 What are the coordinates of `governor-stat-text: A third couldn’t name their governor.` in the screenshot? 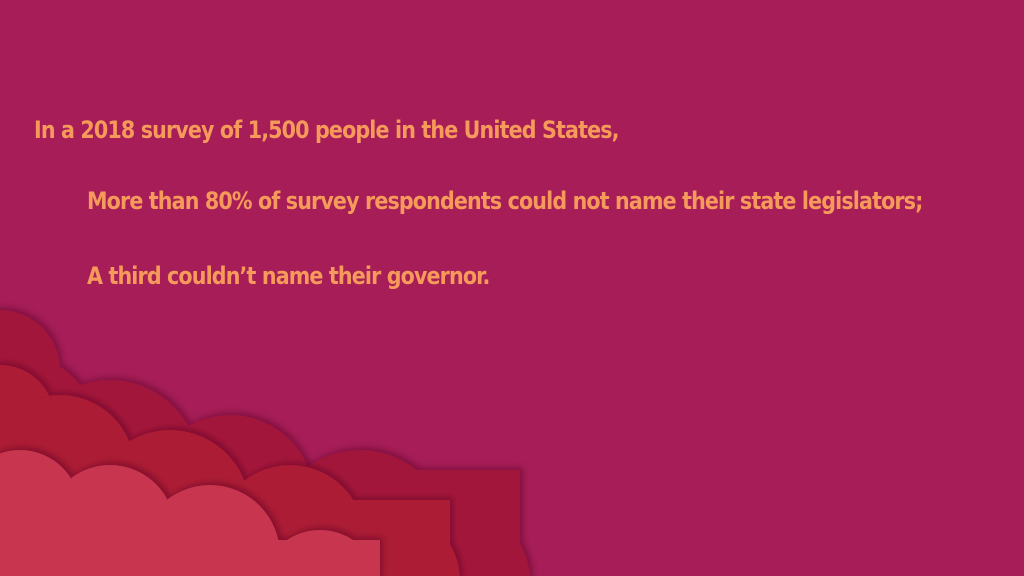 It's located at (288, 276).